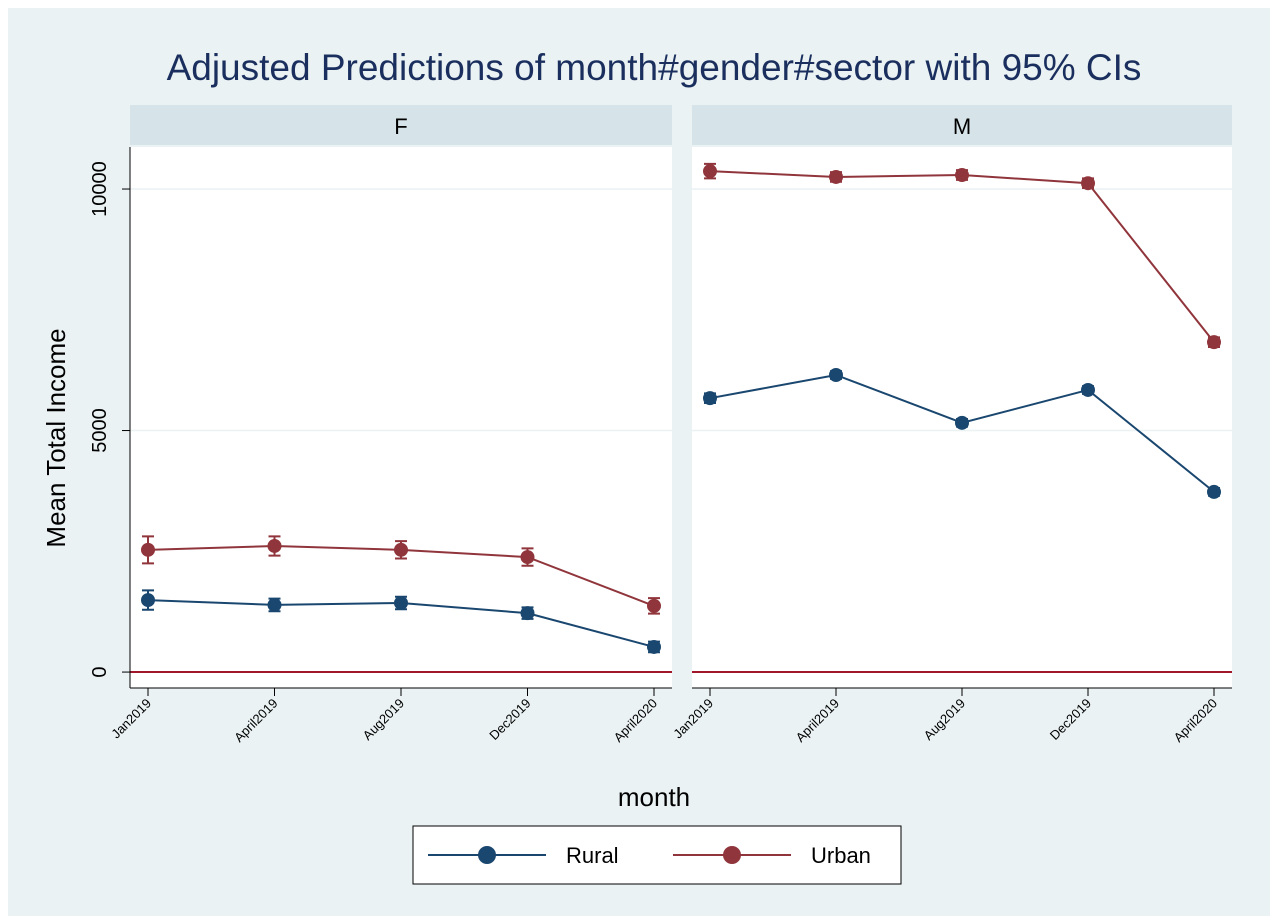  What do you see at coordinates (56, 437) in the screenshot?
I see `y-axis-title: Mean Total Income` at bounding box center [56, 437].